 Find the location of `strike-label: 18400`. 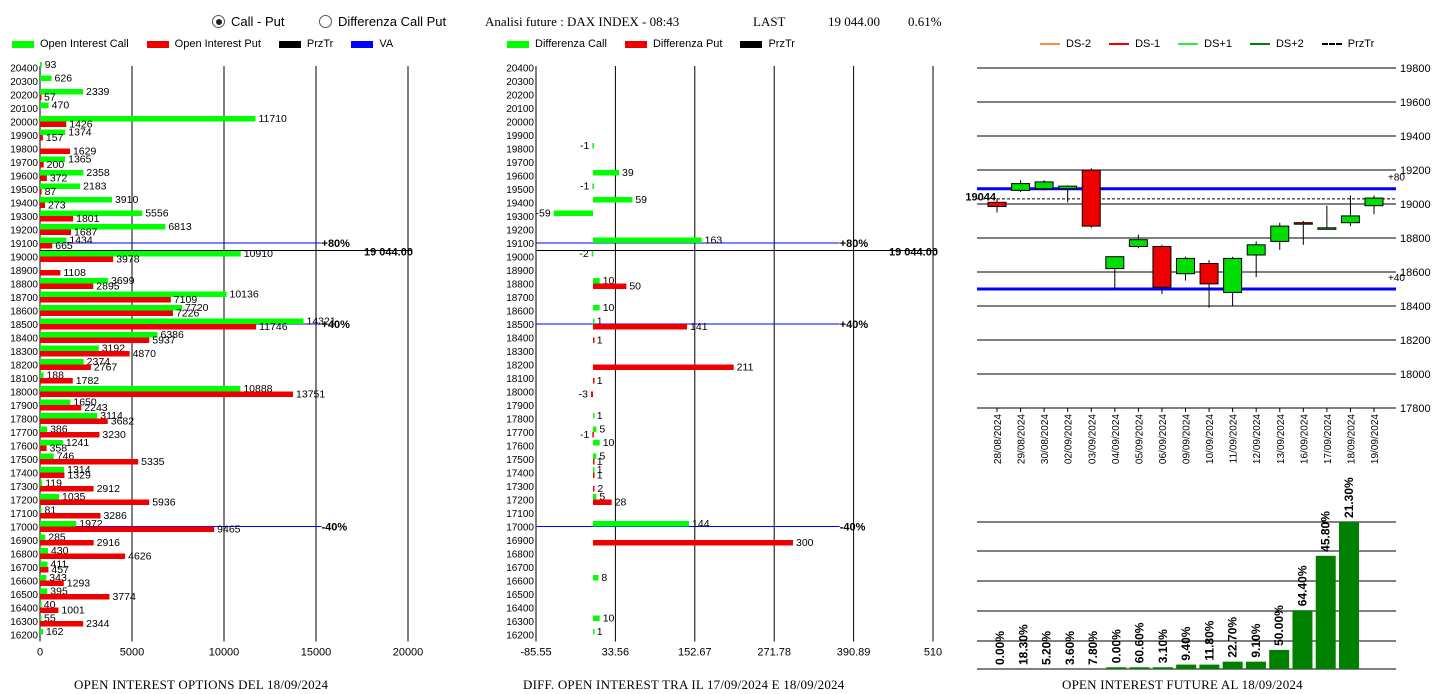

strike-label: 18400 is located at coordinates (24, 339).